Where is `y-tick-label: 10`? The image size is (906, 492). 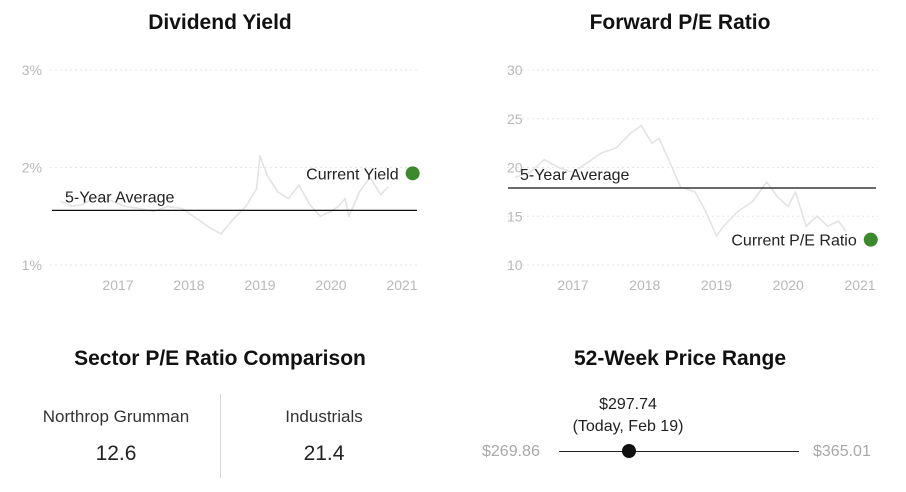
y-tick-label: 10 is located at coordinates (515, 265).